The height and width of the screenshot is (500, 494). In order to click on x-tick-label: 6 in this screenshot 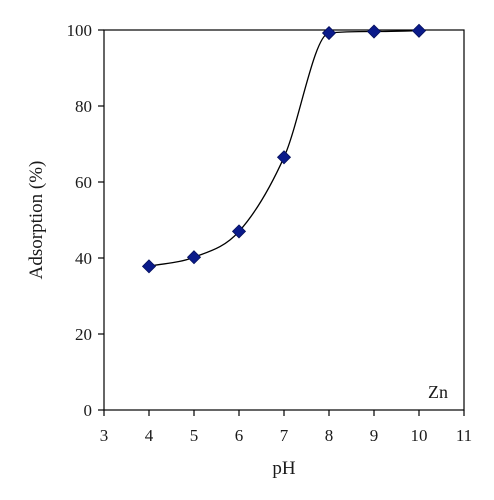, I will do `click(239, 435)`.